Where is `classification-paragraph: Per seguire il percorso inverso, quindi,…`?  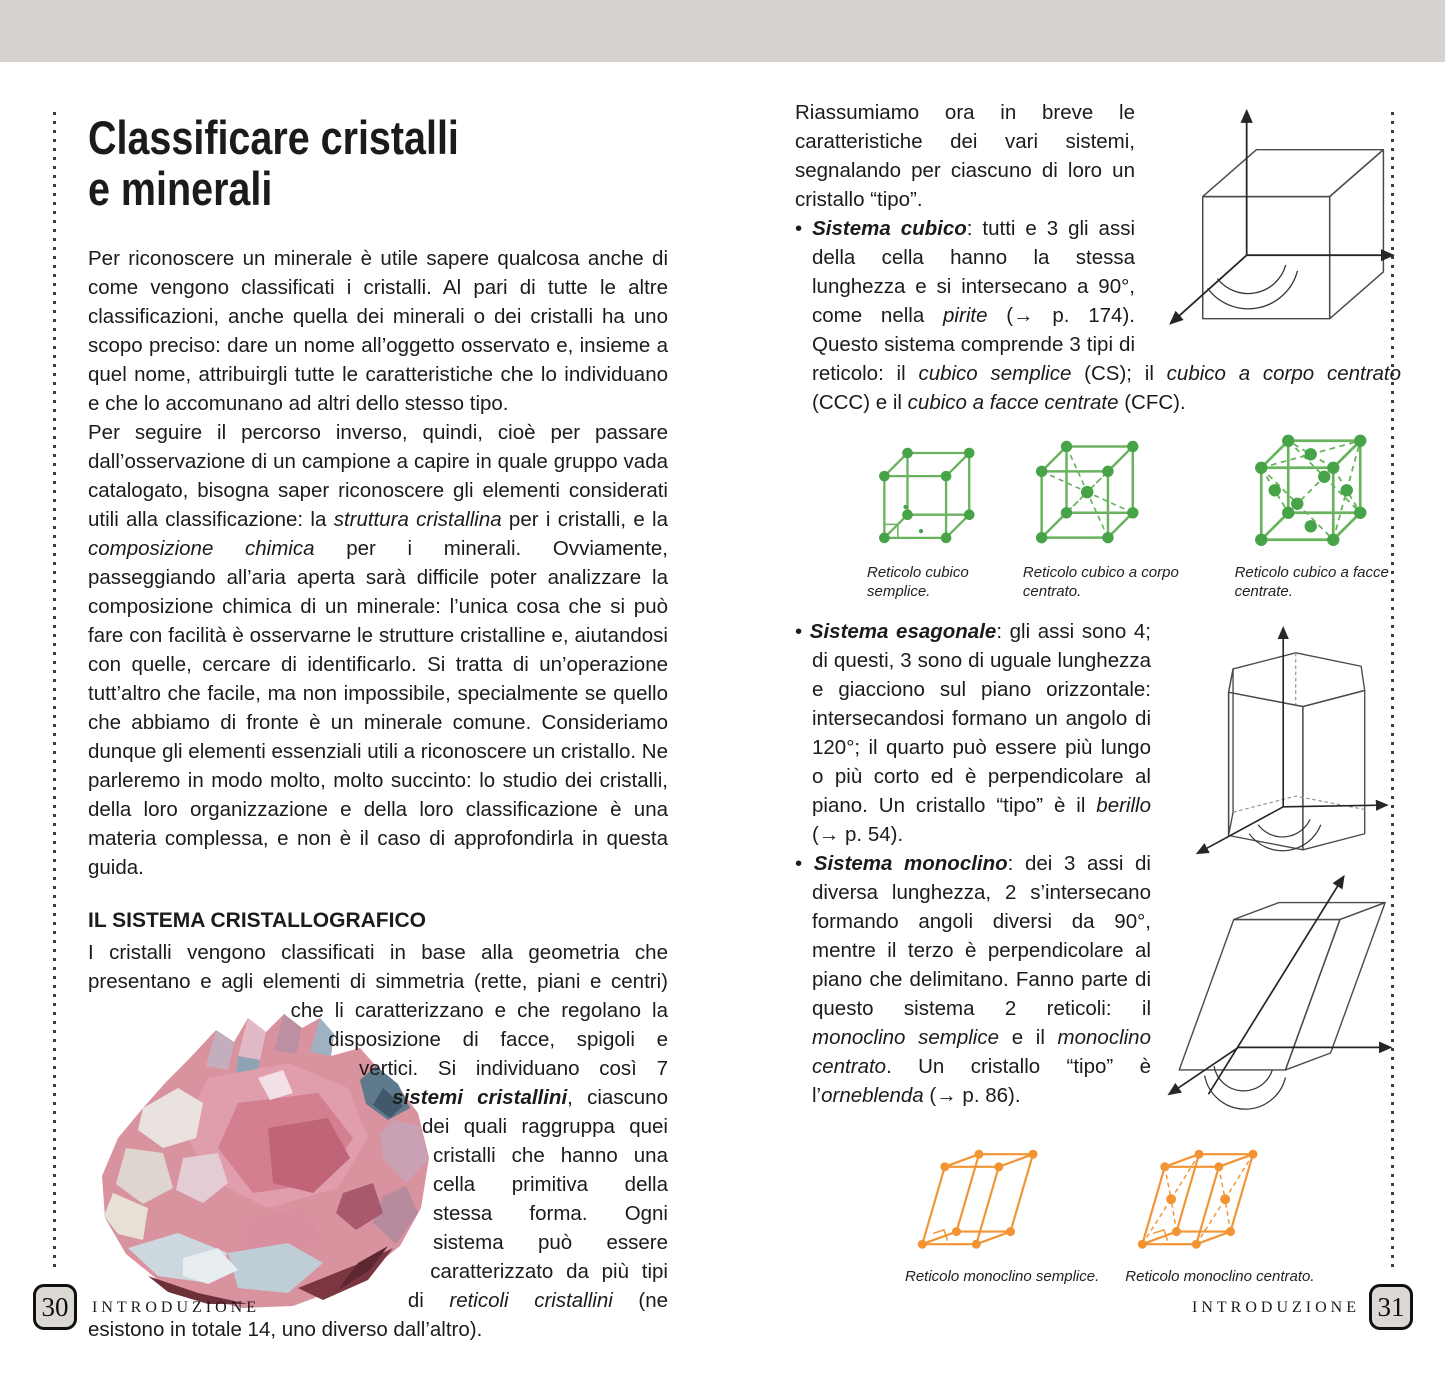
classification-paragraph: Per seguire il percorso inverso, quindi,… is located at coordinates (378, 650).